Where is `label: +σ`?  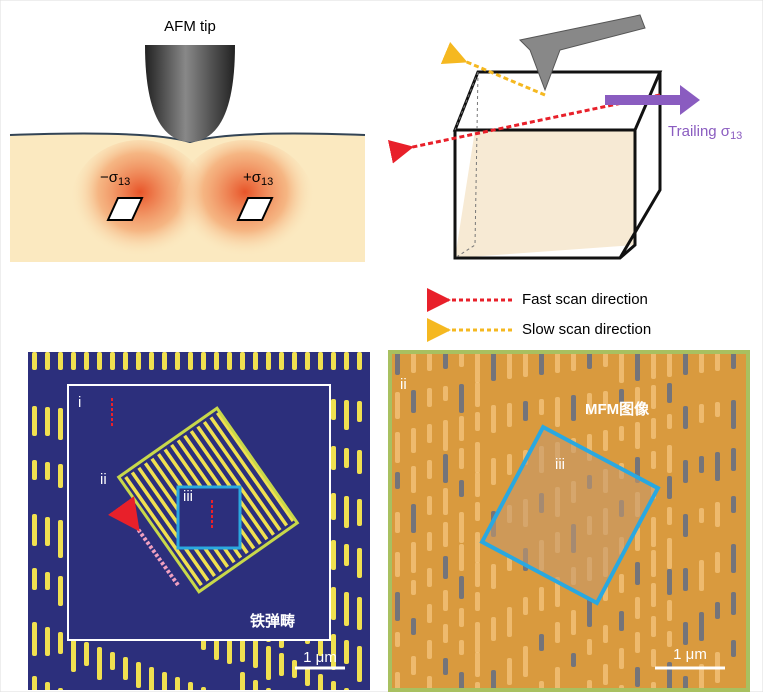 label: +σ is located at coordinates (252, 177).